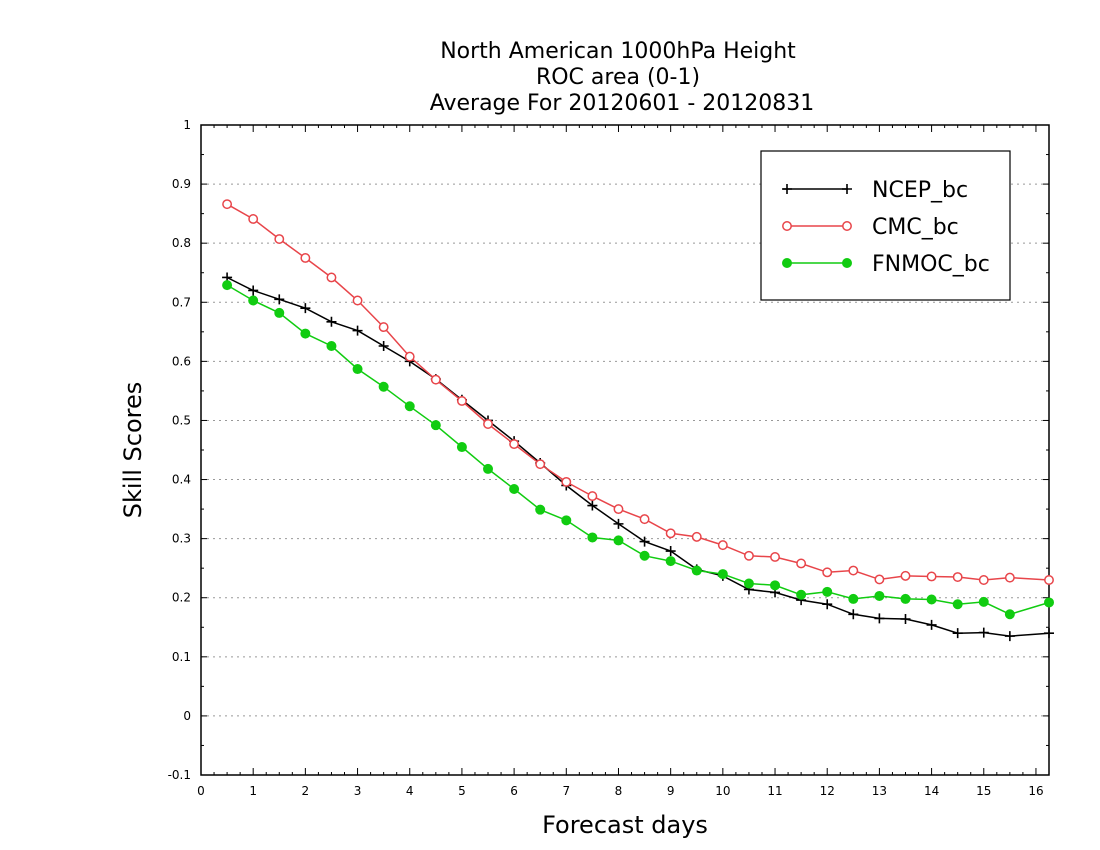 This screenshot has height=850, width=1100. Describe the element at coordinates (133, 450) in the screenshot. I see `y-axis-label: Skill Scores` at that location.